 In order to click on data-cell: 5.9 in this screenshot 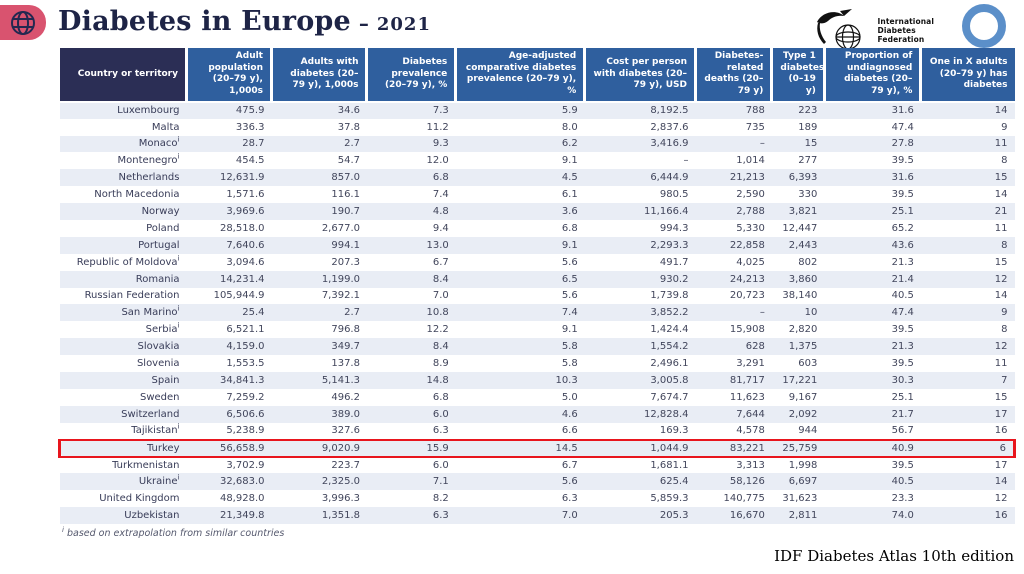, I will do `click(569, 111)`.